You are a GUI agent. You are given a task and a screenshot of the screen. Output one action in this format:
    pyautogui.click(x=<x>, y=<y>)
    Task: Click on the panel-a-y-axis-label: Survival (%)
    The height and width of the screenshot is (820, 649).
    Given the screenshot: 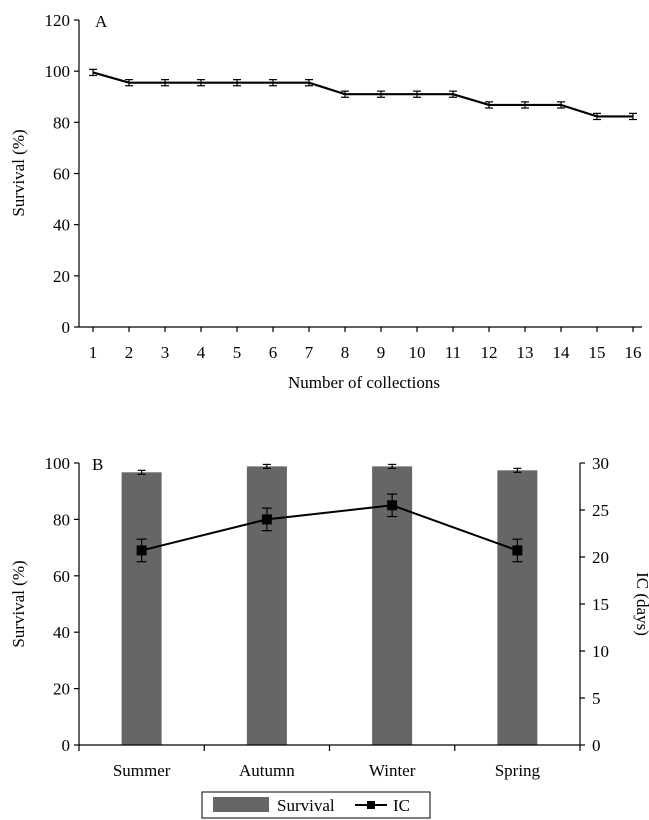 What is the action you would take?
    pyautogui.click(x=18, y=172)
    